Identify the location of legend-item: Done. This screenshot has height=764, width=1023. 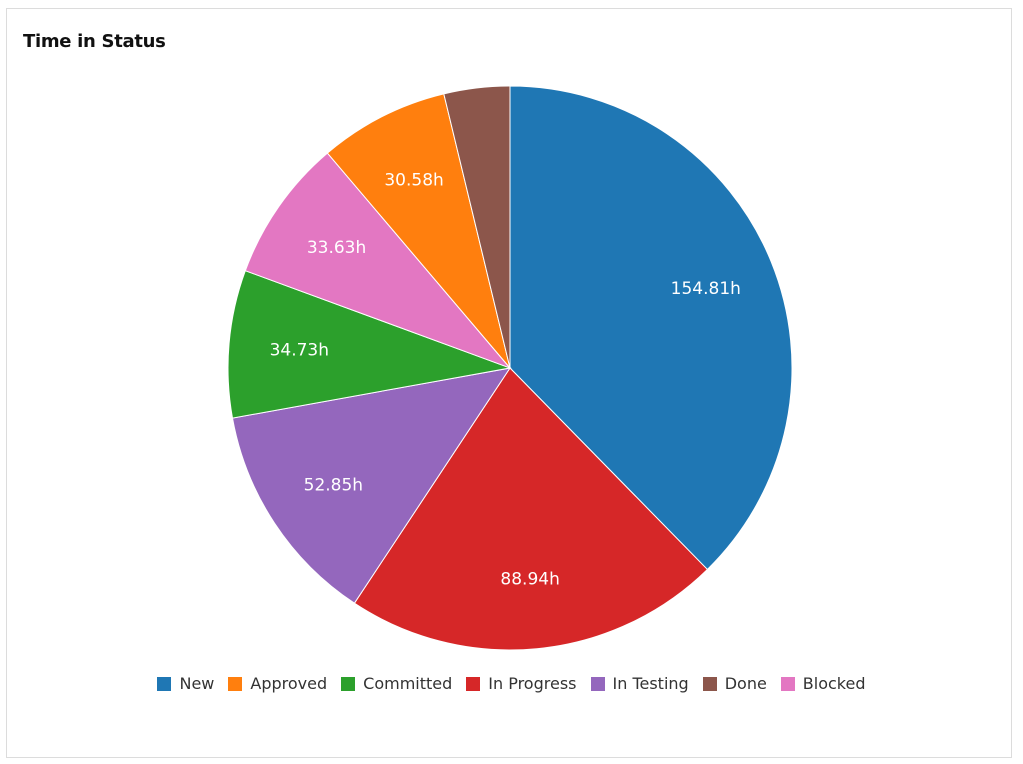
(734, 683).